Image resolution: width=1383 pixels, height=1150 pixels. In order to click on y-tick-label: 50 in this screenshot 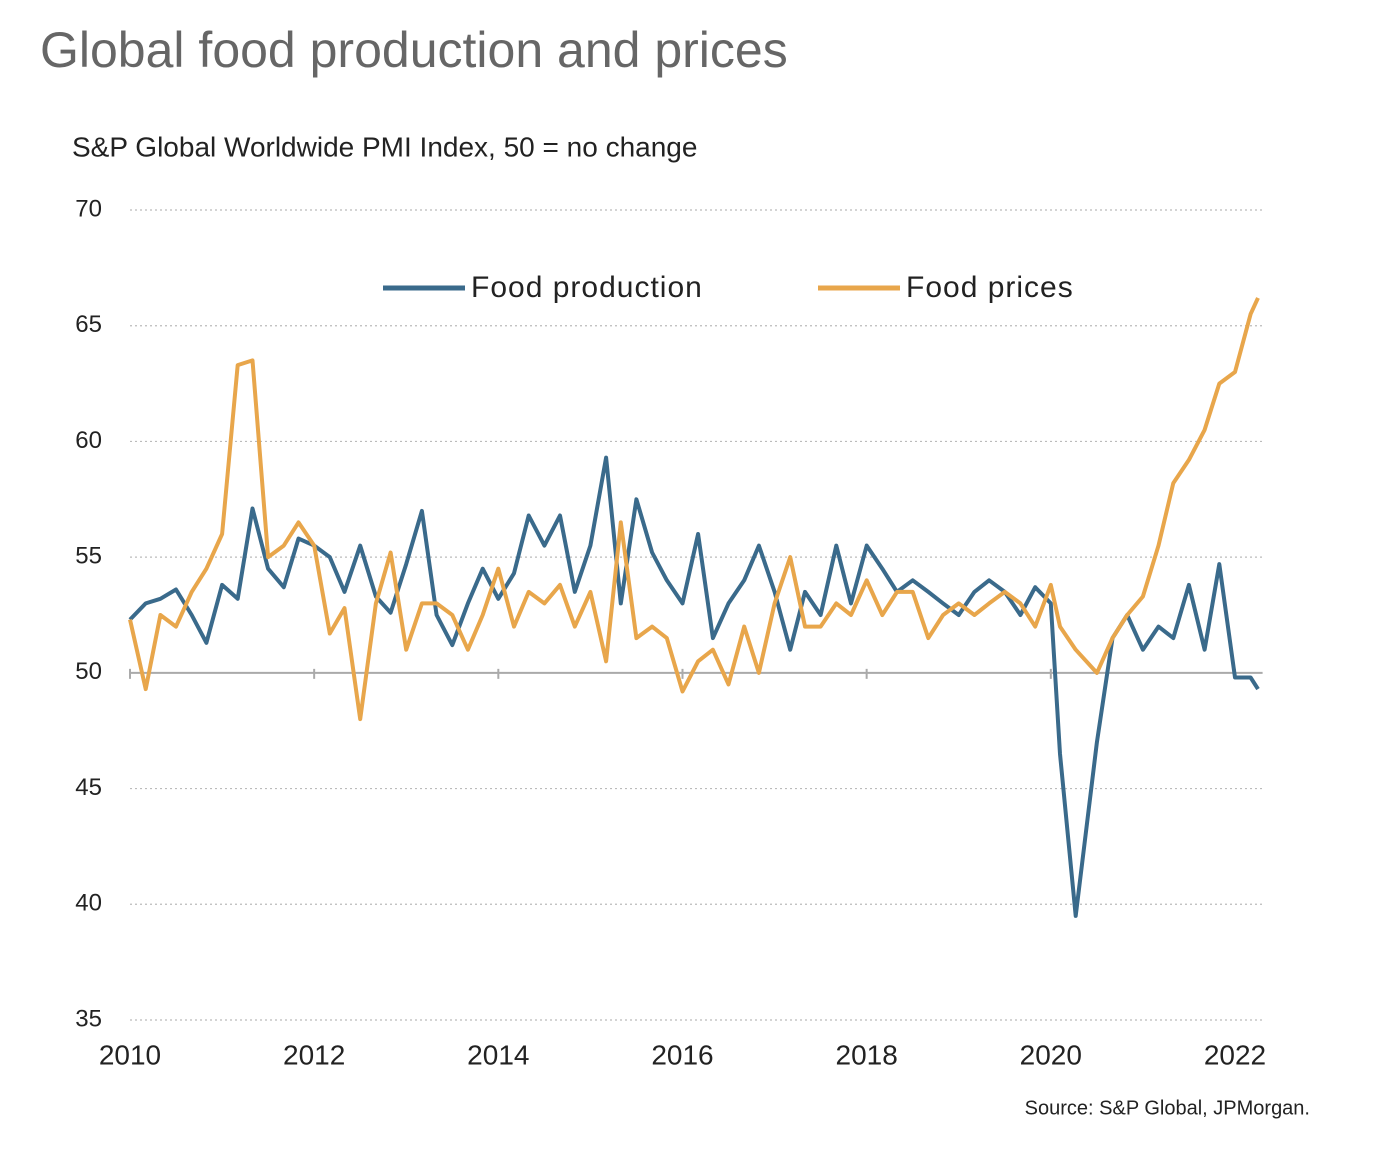, I will do `click(88, 671)`.